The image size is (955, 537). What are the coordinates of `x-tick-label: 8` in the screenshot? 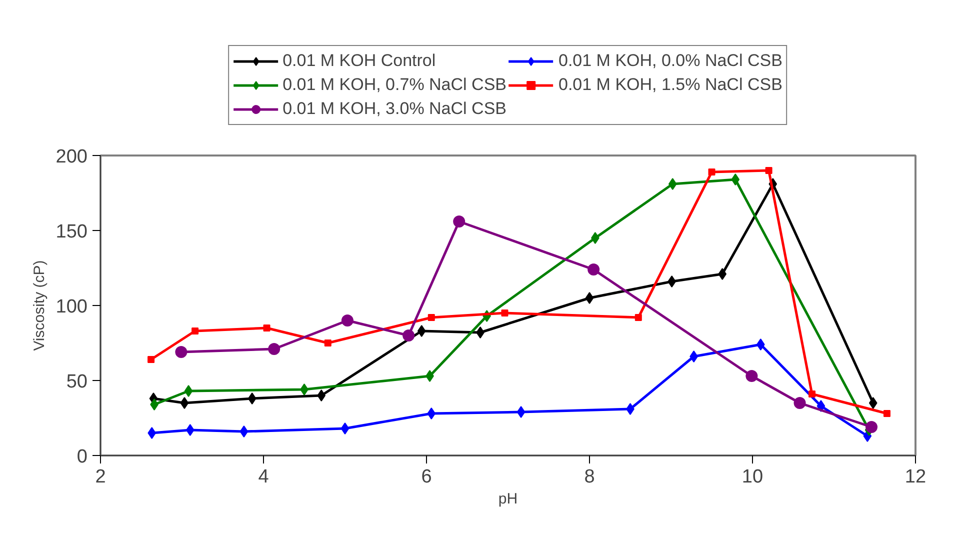 It's located at (589, 477).